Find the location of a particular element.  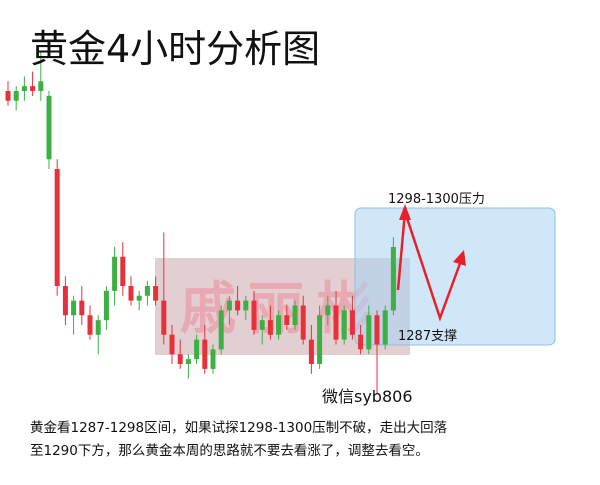

note-line: 至1290下方，那么黄金本周的思路就不要去看涨了，调整去看空。 is located at coordinates (229, 451).